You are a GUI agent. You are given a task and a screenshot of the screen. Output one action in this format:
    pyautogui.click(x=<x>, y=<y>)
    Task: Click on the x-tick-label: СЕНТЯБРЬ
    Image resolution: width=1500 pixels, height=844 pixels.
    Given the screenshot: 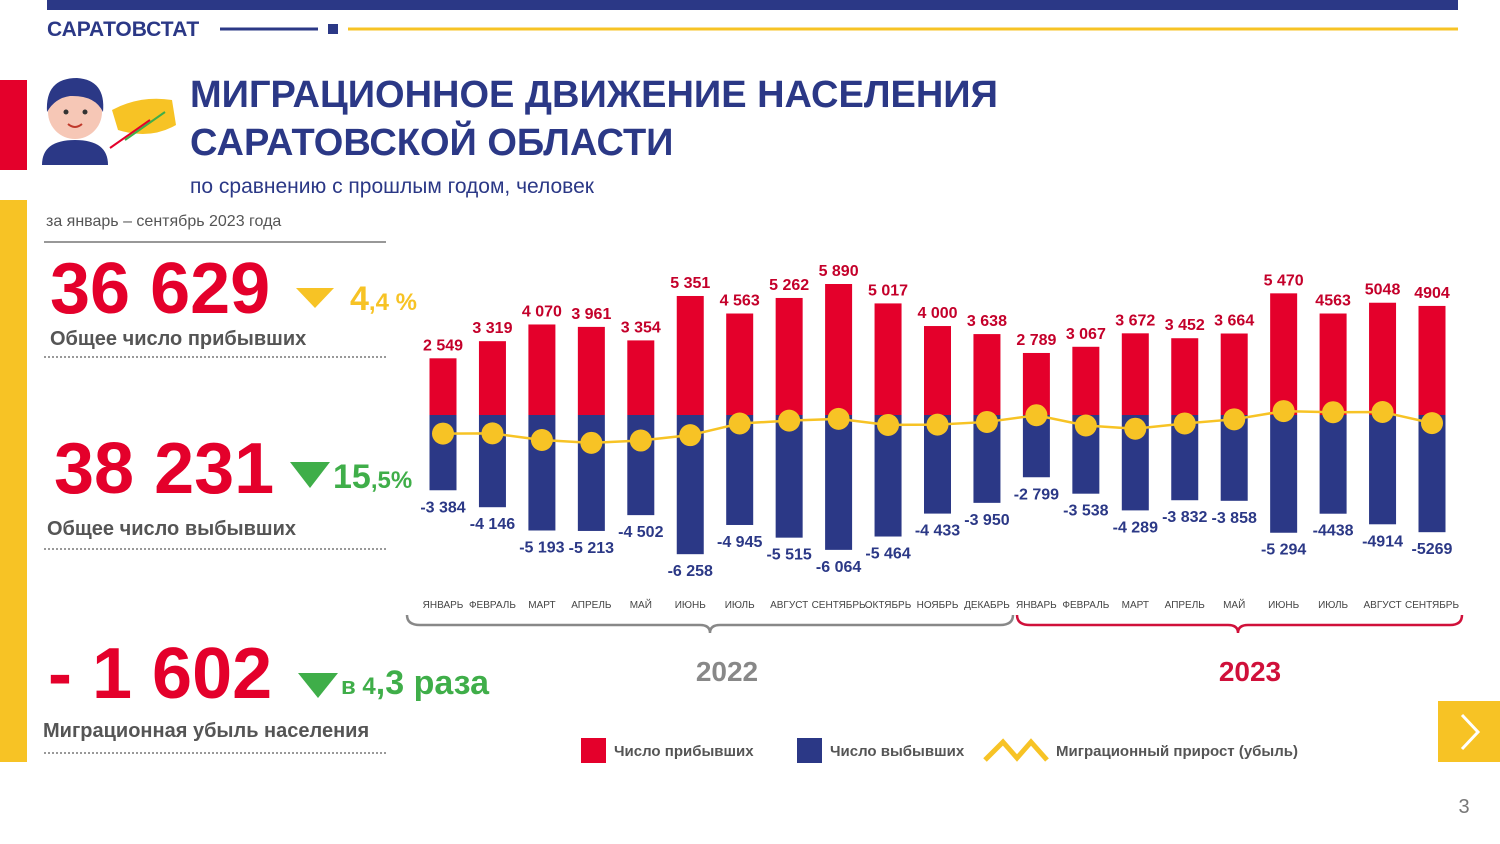 What is the action you would take?
    pyautogui.click(x=1432, y=605)
    